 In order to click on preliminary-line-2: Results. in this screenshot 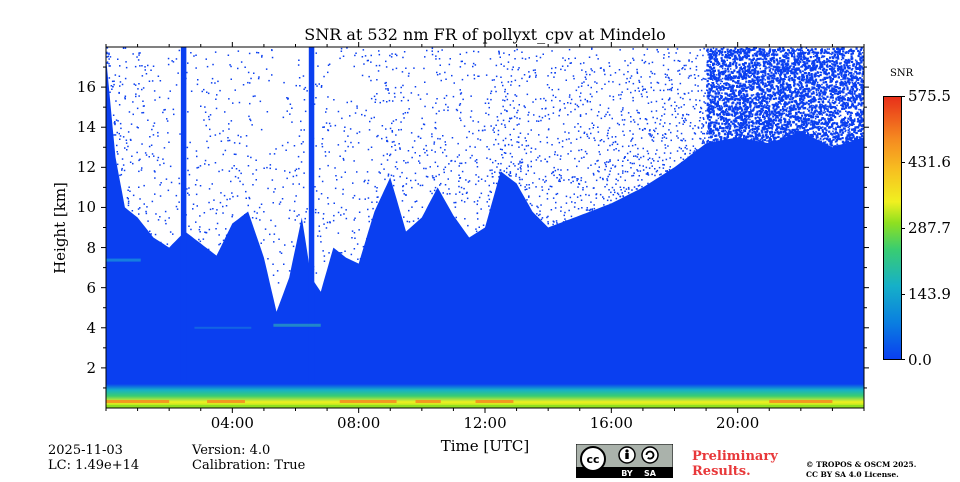, I will do `click(735, 471)`.